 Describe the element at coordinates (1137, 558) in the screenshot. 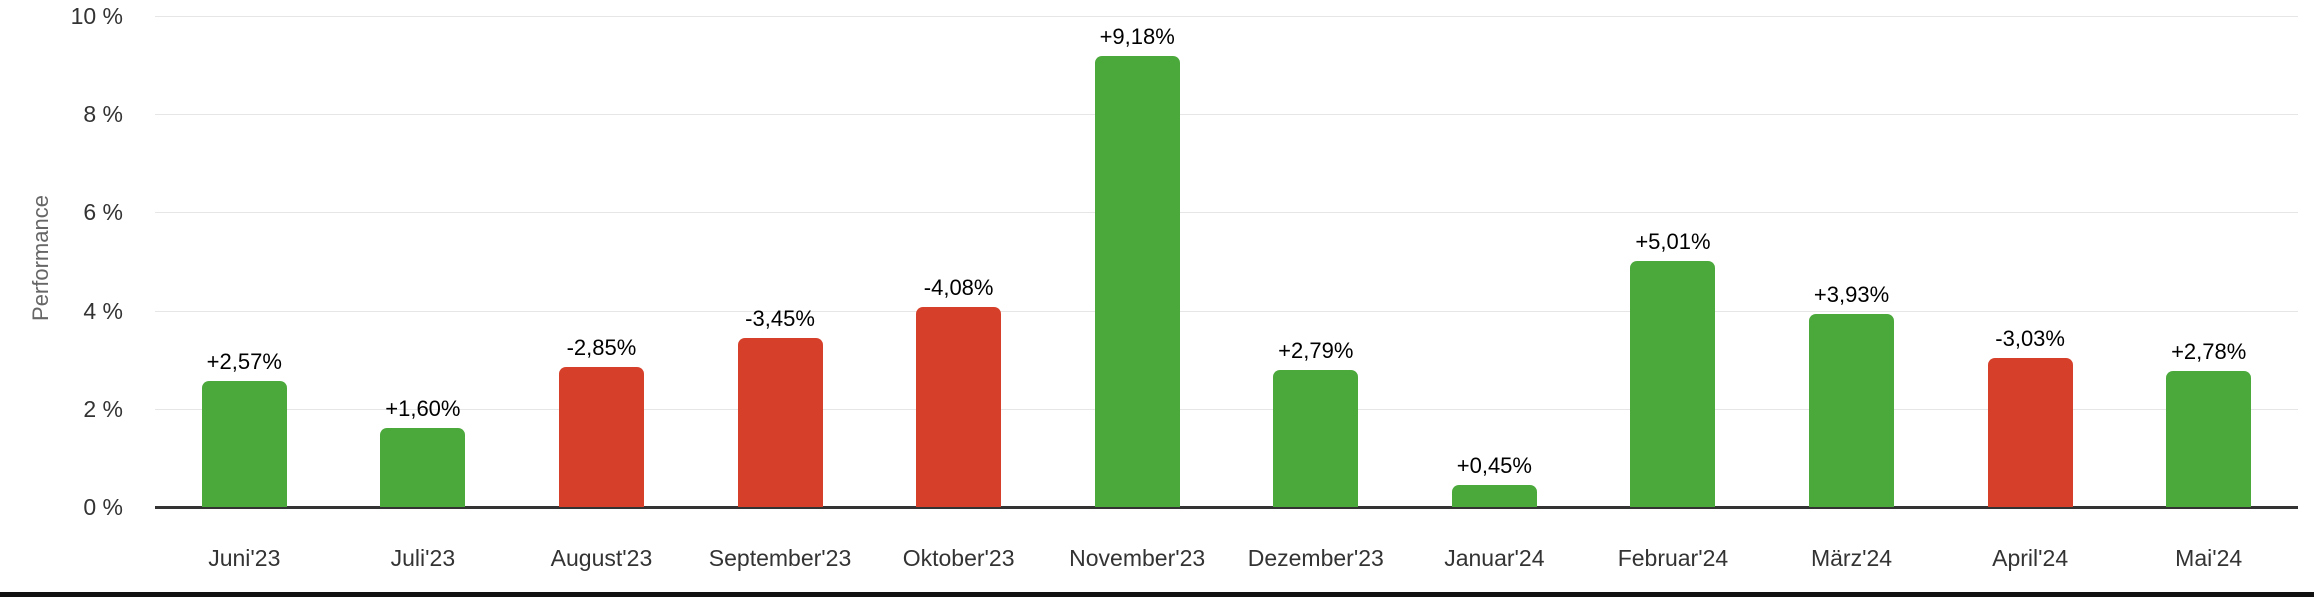

I see `x-axis-tick-label: November'23` at that location.